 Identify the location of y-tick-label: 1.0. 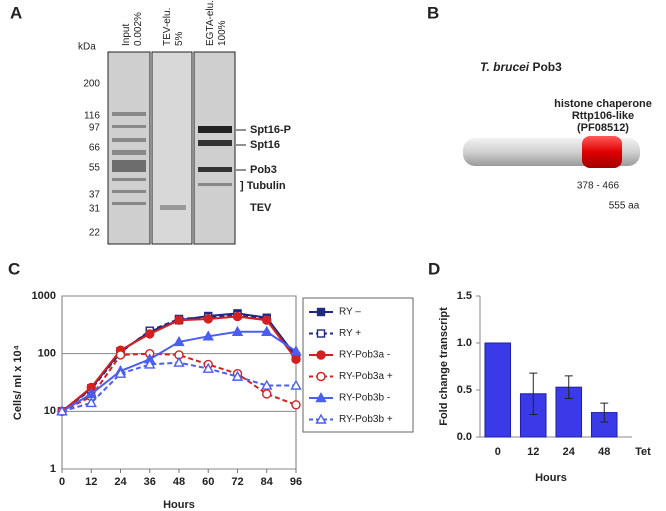
(464, 343).